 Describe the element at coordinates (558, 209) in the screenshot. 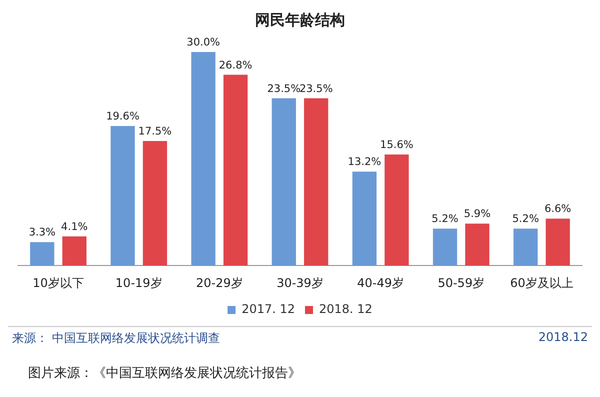

I see `data-label: 6.6%` at that location.